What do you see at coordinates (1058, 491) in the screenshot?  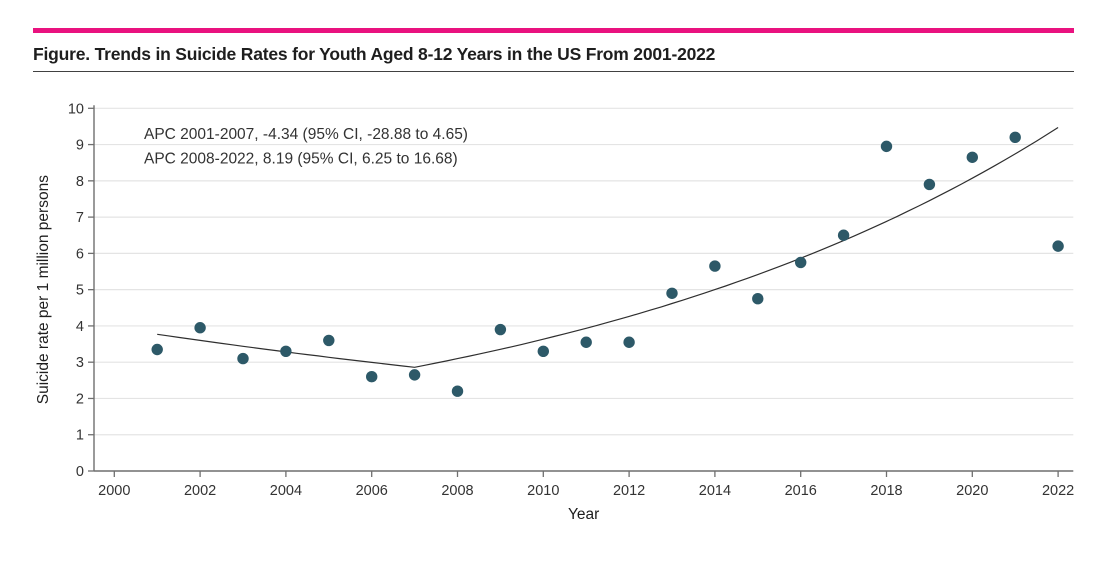 I see `x-axis-tick-label: 2022` at bounding box center [1058, 491].